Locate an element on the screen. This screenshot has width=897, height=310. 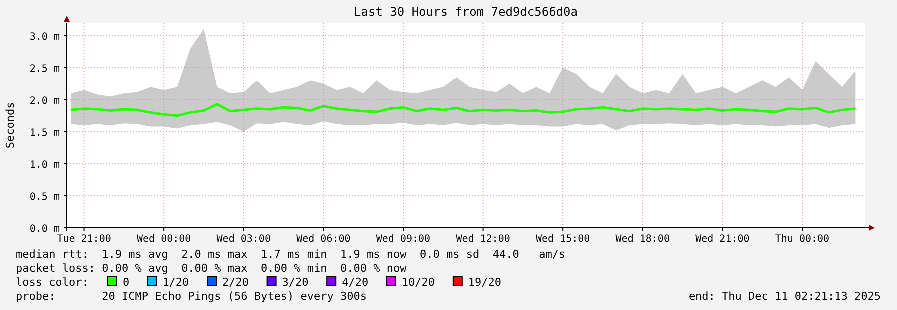
x-tick-label: Wed 15:00 is located at coordinates (563, 239).